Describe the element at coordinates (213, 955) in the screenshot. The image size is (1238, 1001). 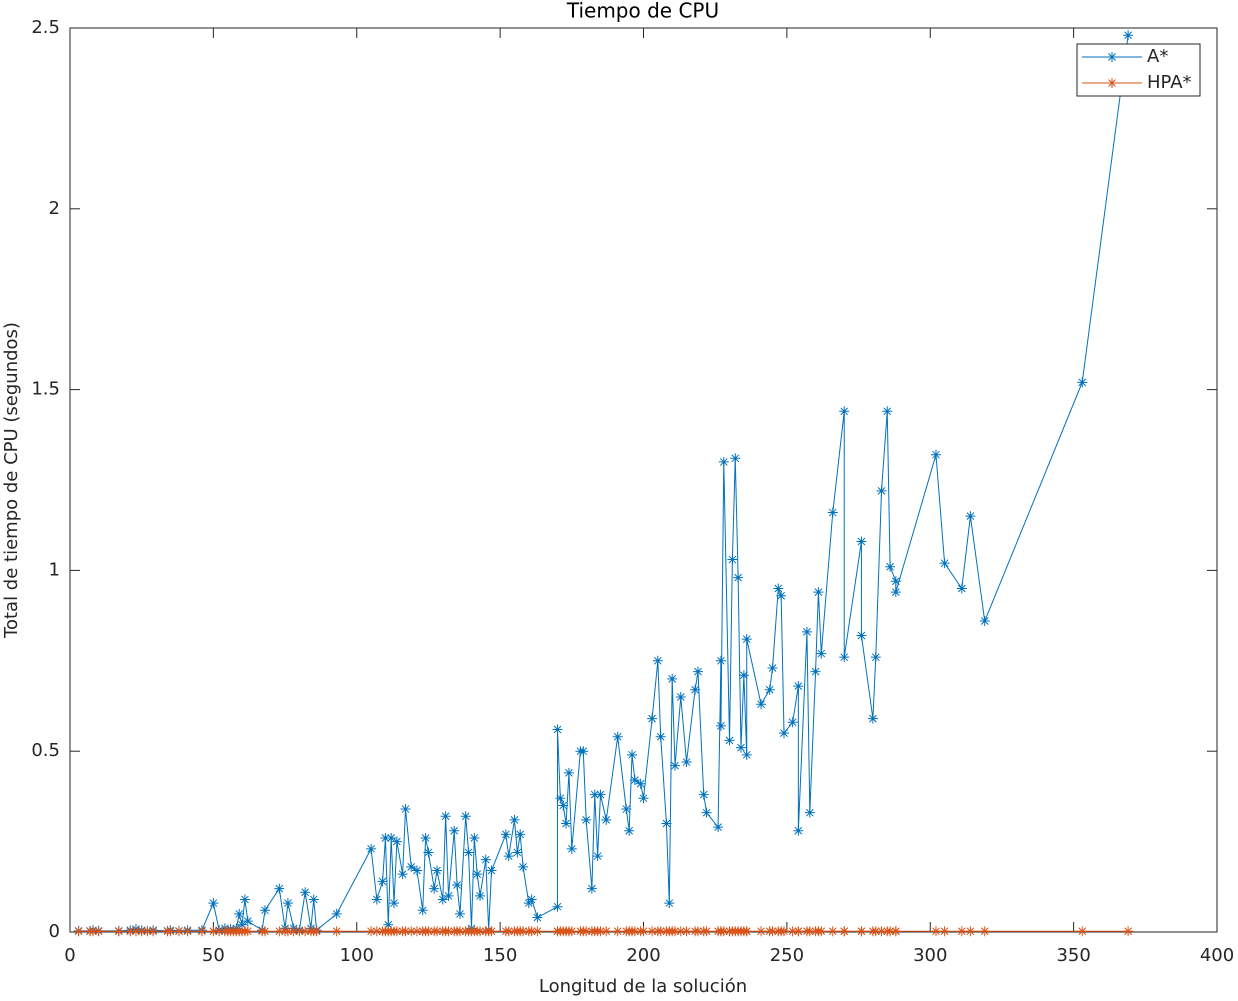
I see `x-tick-label: 50` at that location.